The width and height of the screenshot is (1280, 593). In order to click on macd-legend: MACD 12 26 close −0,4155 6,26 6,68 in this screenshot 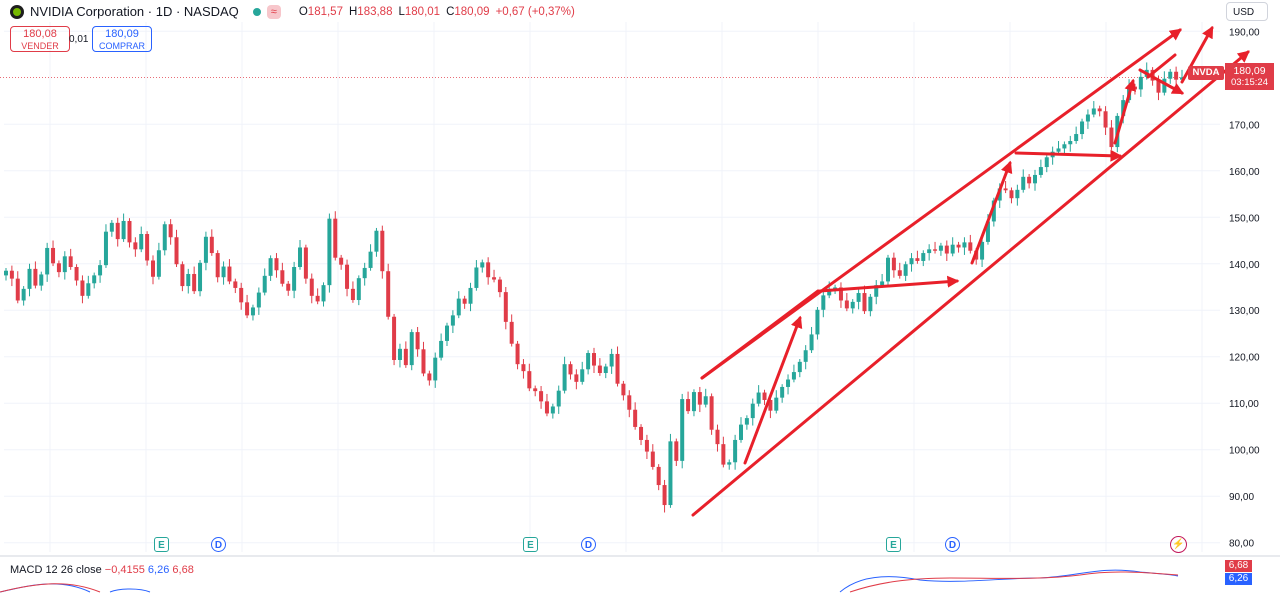, I will do `click(102, 570)`.